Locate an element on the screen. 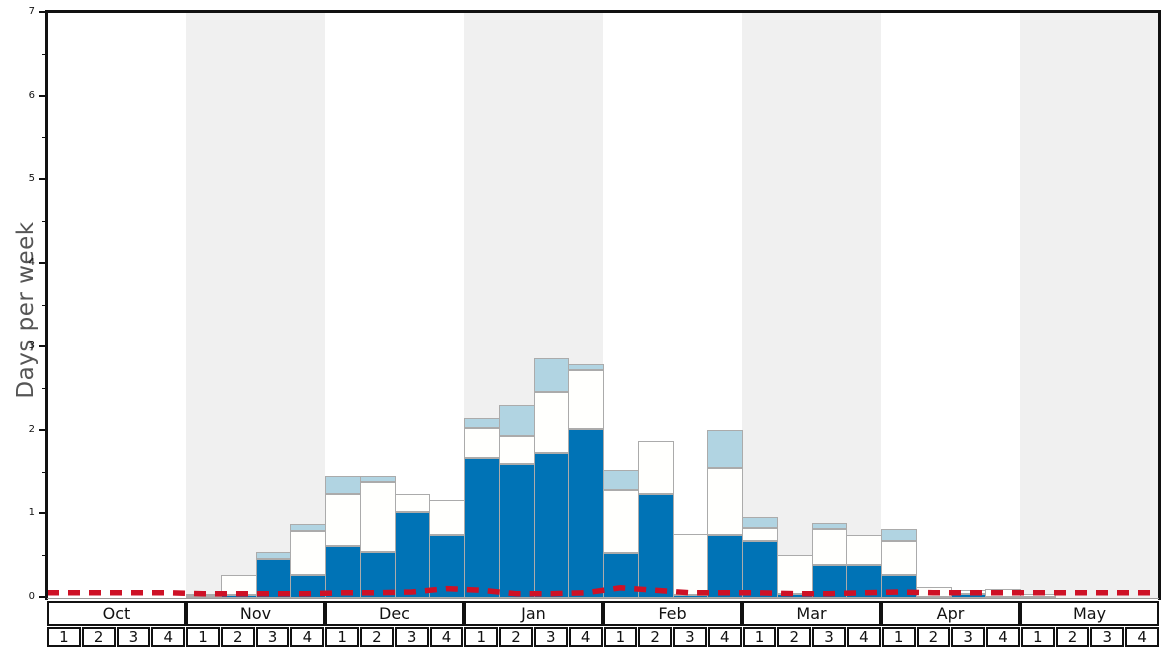 Image resolution: width=1168 pixels, height=648 pixels. y-tick-label: 5 is located at coordinates (31, 179).